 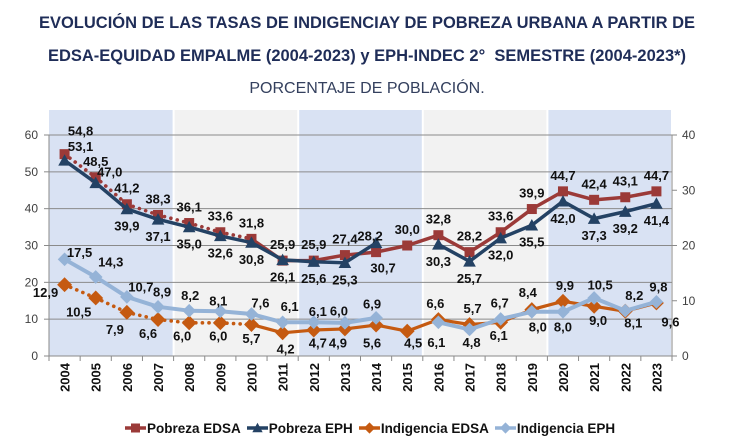 I want to click on legend-triangle-marker-icon, so click(x=257, y=427).